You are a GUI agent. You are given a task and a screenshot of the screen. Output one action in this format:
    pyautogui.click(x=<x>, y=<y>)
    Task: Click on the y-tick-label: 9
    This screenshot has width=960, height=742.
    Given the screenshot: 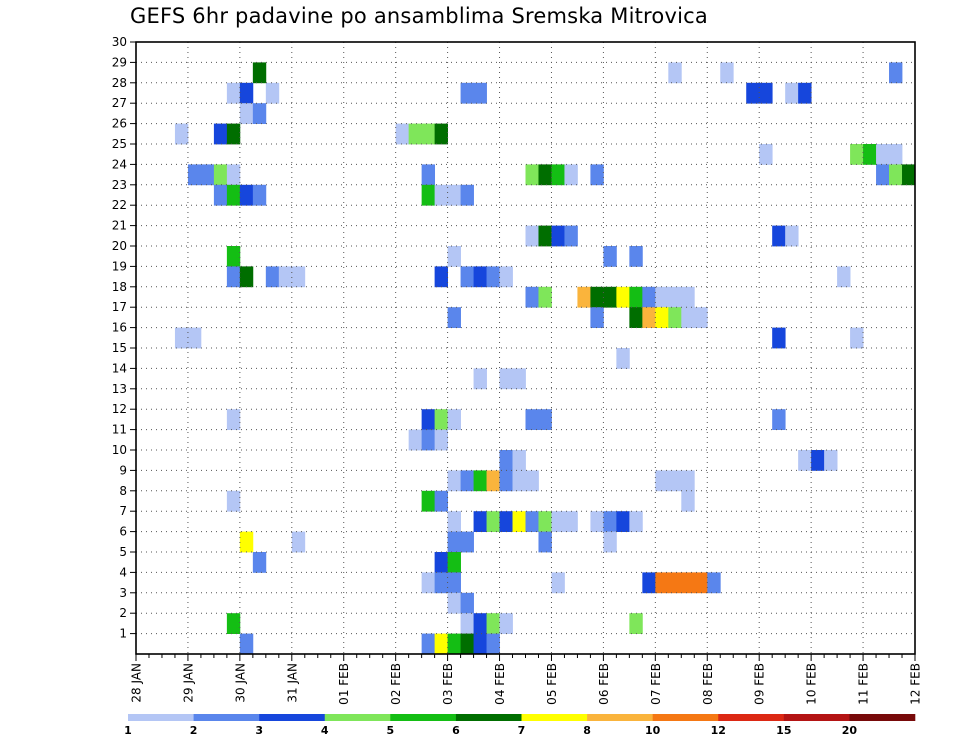 What is the action you would take?
    pyautogui.click(x=123, y=470)
    